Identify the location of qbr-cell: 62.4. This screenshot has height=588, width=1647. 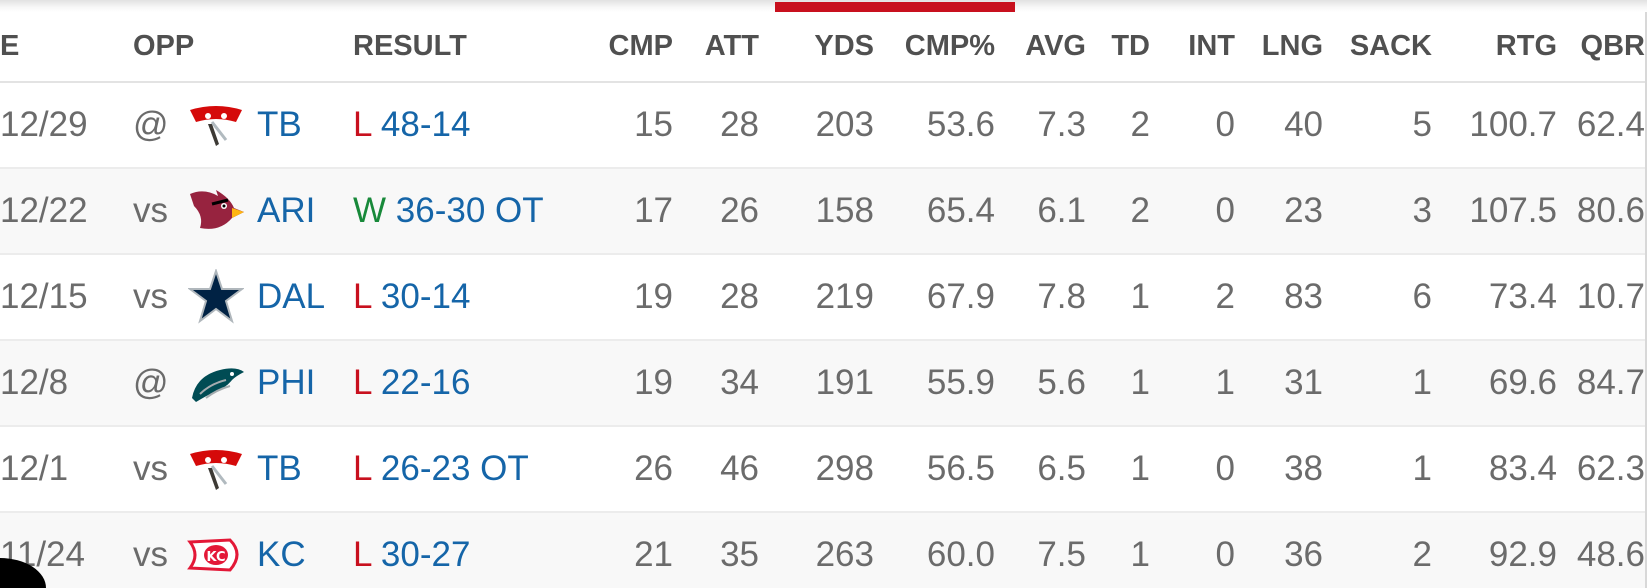
(1610, 124).